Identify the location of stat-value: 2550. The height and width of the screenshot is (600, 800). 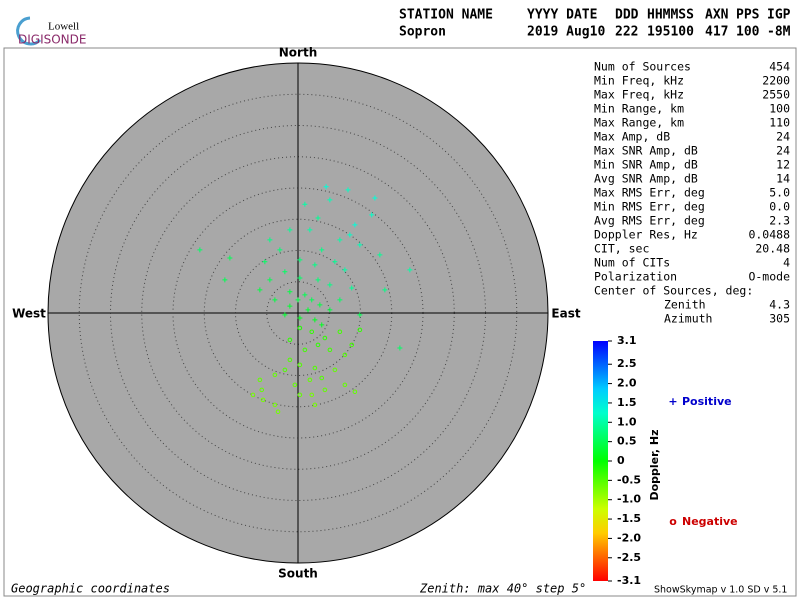
(776, 95).